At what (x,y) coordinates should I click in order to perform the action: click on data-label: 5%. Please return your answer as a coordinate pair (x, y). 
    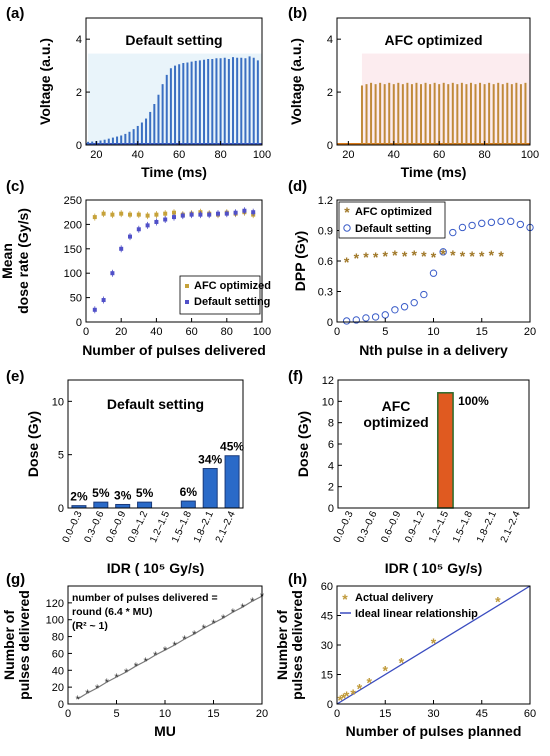
    Looking at the image, I should click on (101, 493).